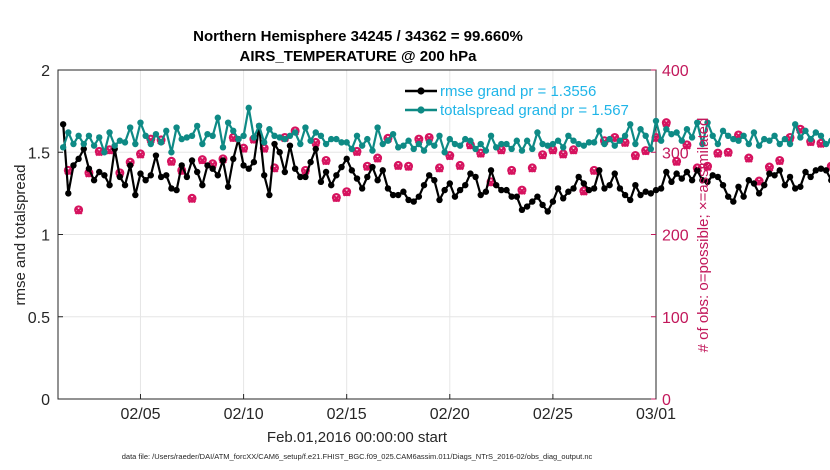 The image size is (830, 470). Describe the element at coordinates (553, 414) in the screenshot. I see `x-tick-label: 02/25` at that location.